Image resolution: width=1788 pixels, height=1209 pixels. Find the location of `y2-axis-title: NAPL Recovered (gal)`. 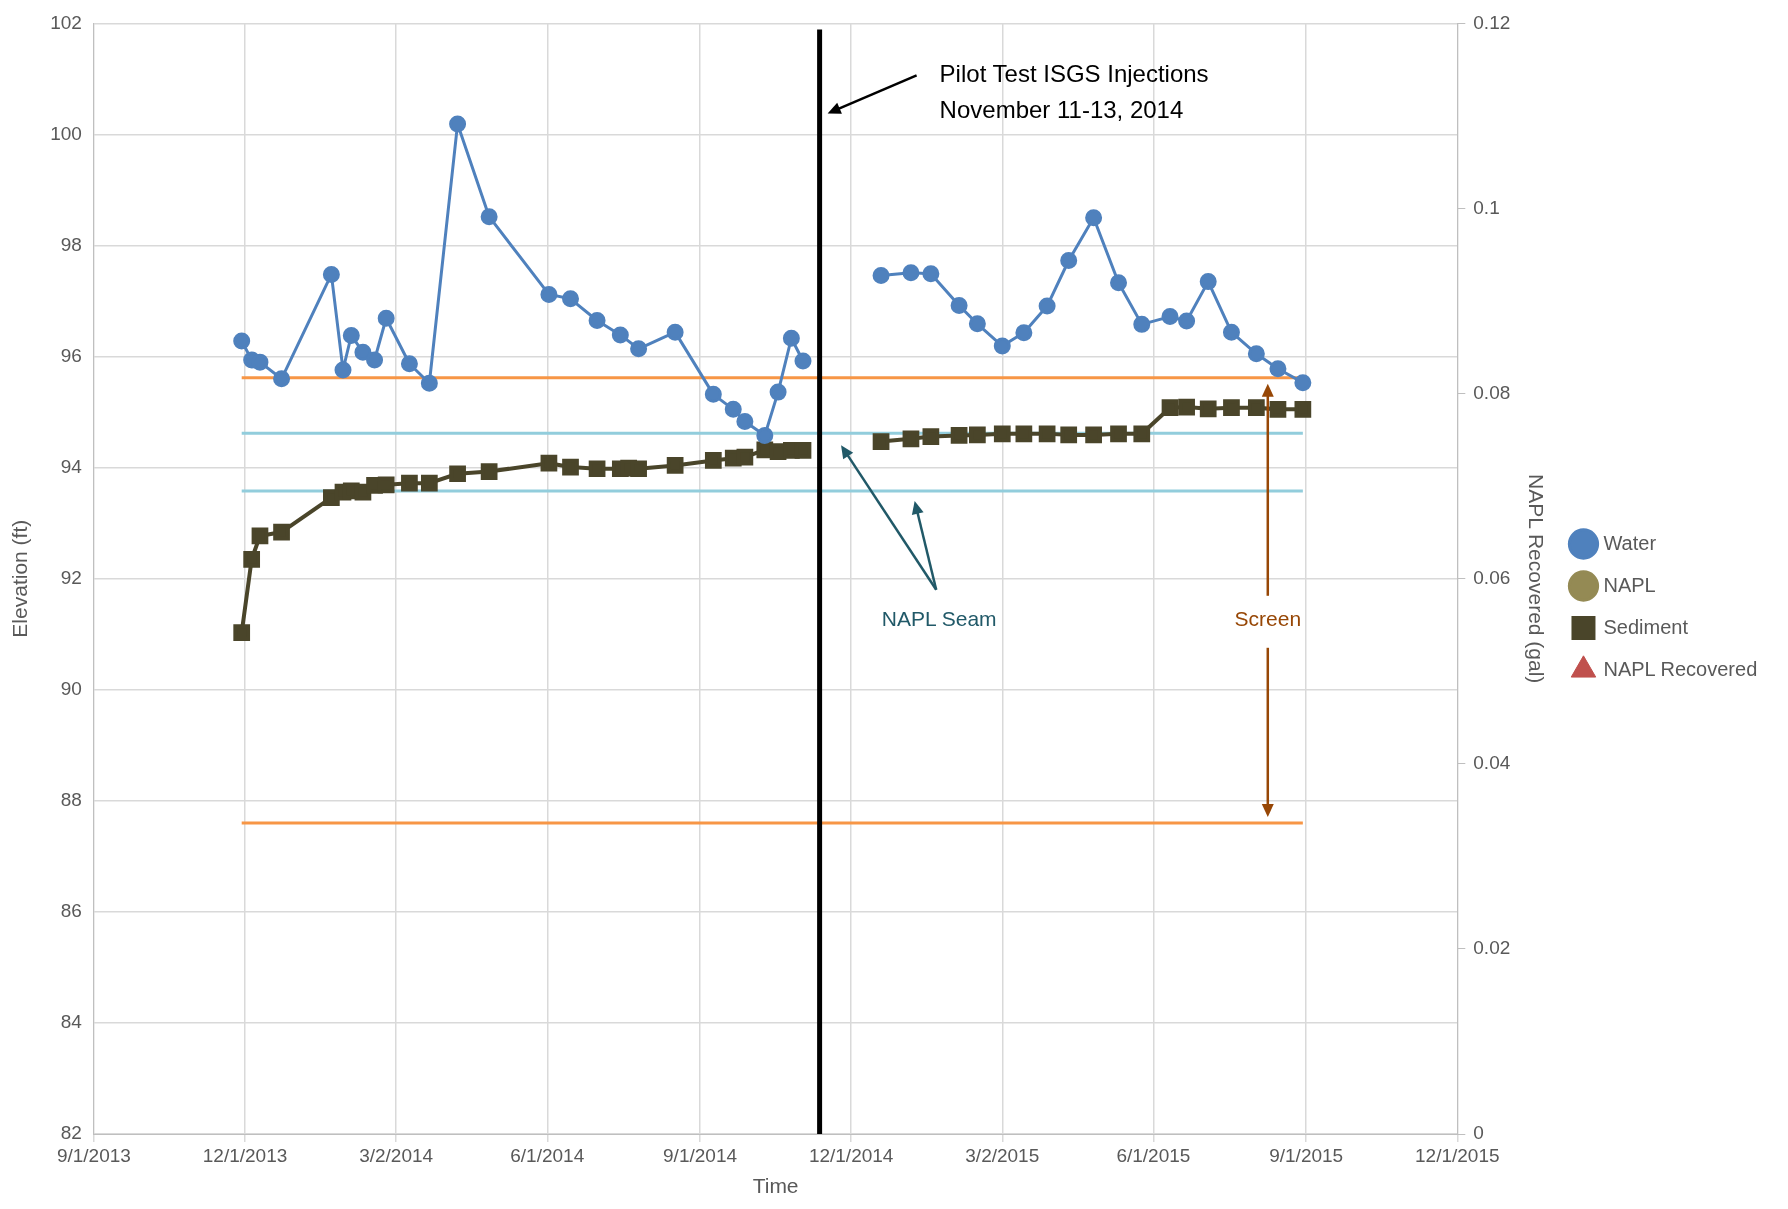

y2-axis-title: NAPL Recovered (gal) is located at coordinates (1537, 579).